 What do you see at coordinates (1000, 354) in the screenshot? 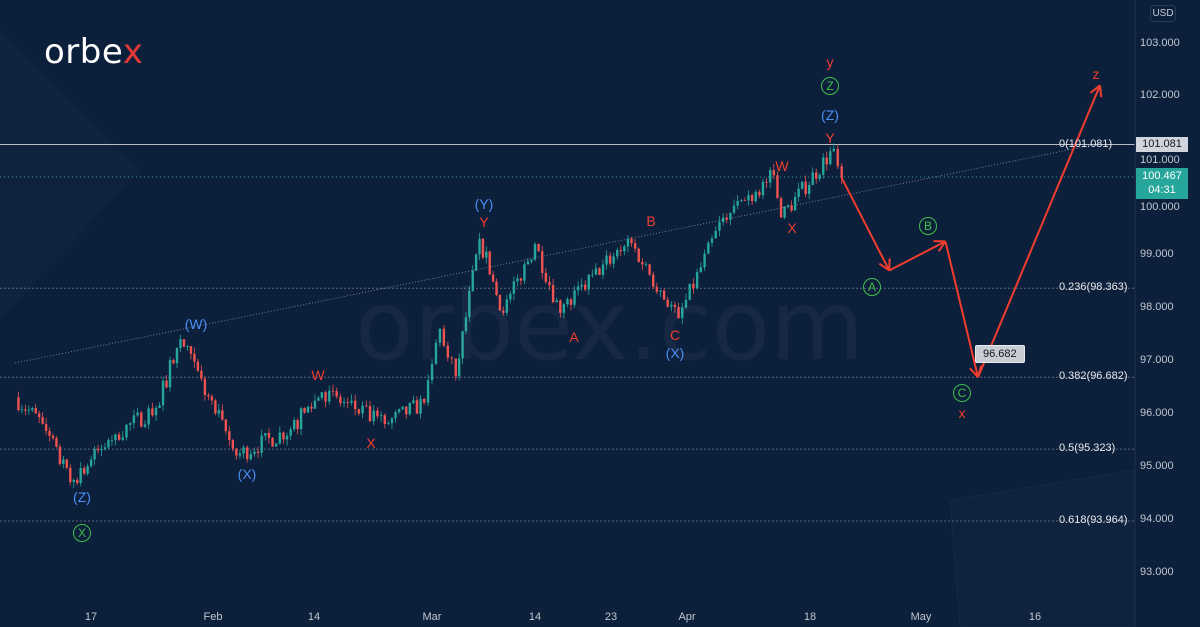
I see `price-callout: 96.682` at bounding box center [1000, 354].